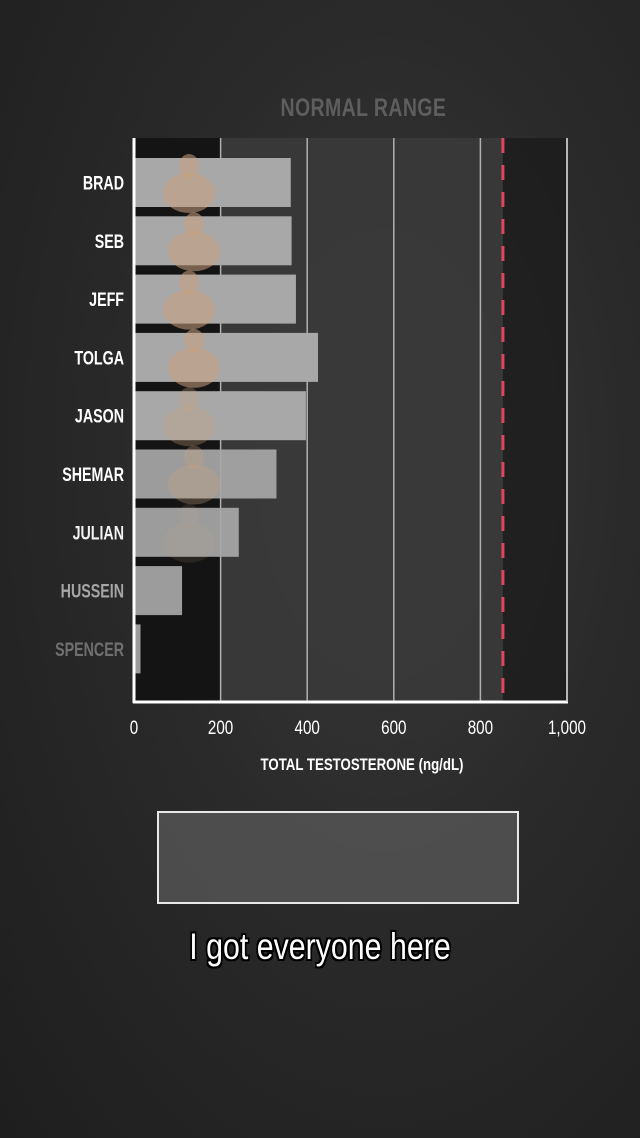 This screenshot has width=640, height=1138. I want to click on category-label: JASON, so click(99, 416).